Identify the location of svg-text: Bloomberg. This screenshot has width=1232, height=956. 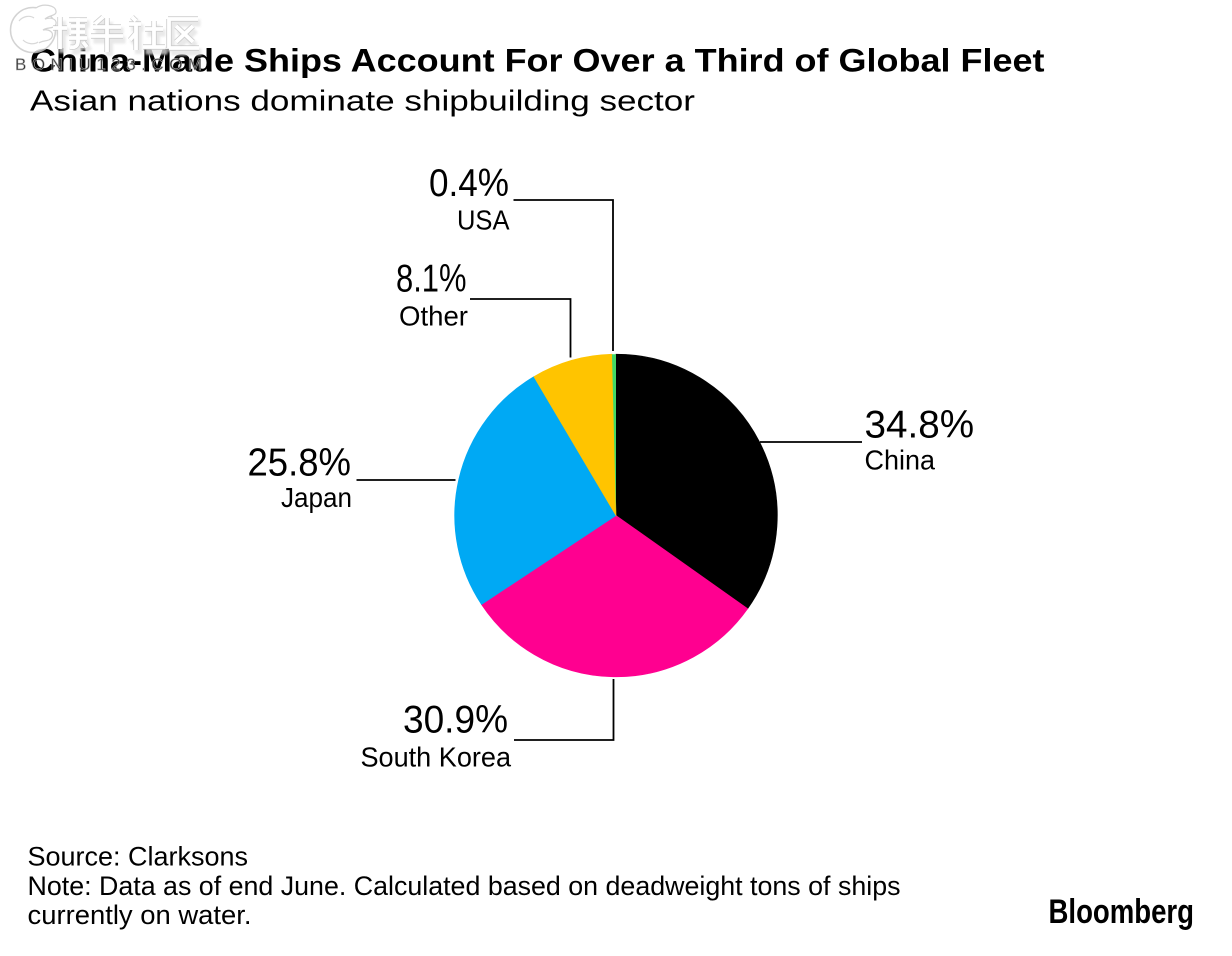
(1122, 912).